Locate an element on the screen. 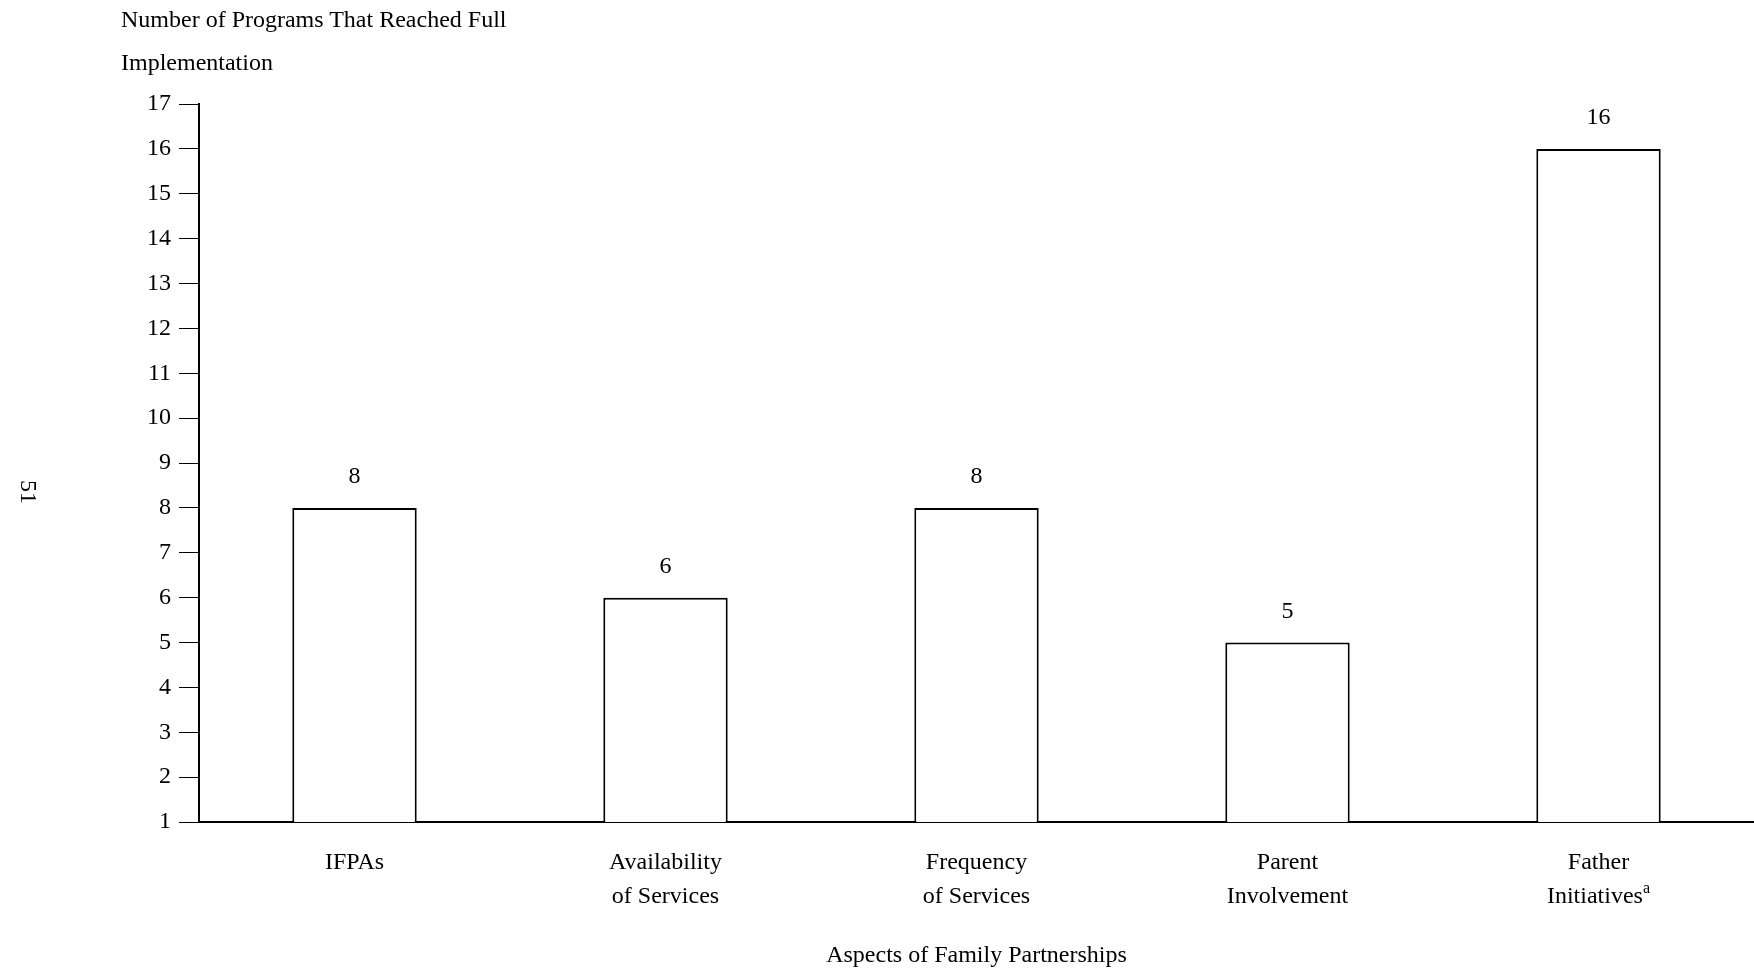 The width and height of the screenshot is (1754, 973). x-axis-title: Aspects of Family Partnerships is located at coordinates (976, 954).